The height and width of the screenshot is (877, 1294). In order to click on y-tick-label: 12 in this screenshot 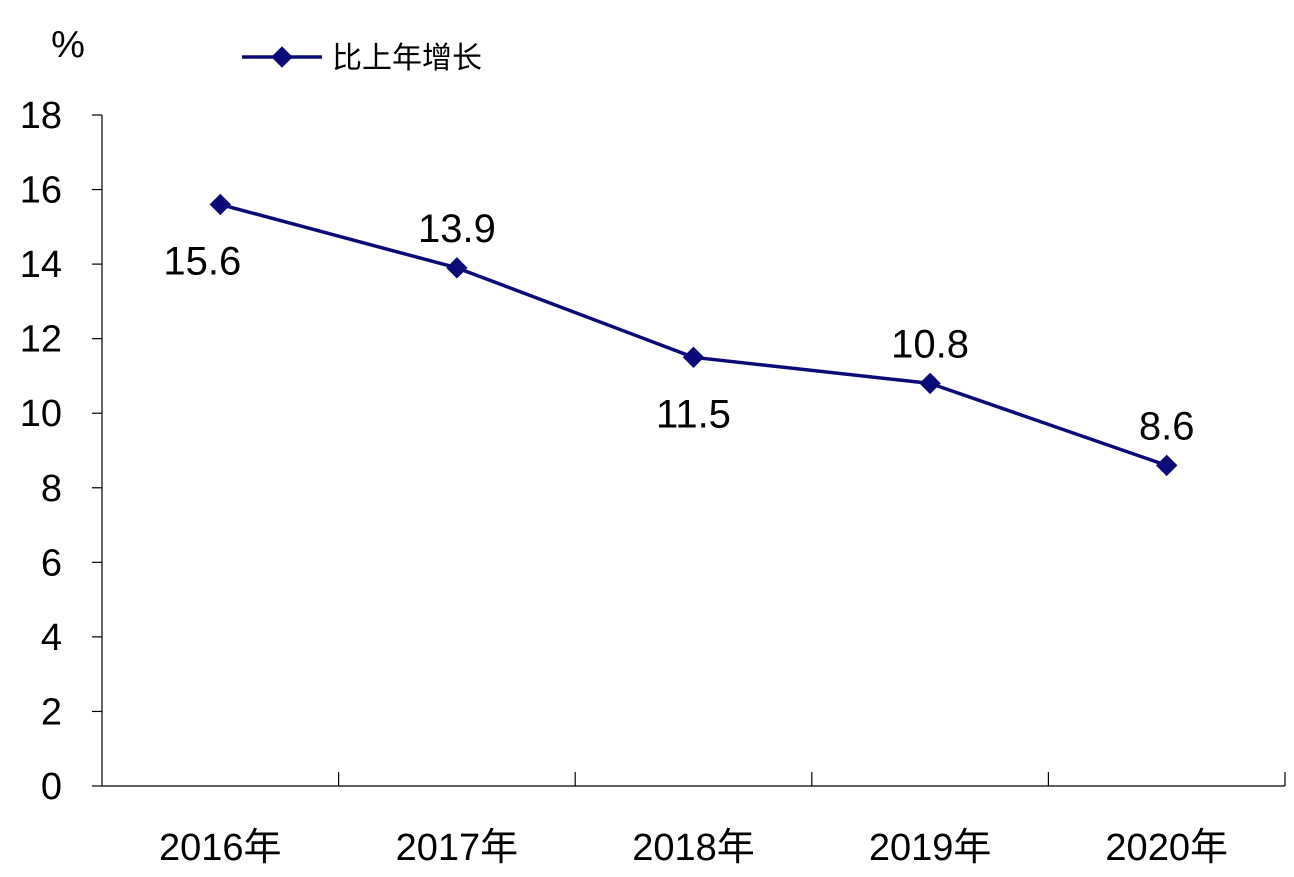, I will do `click(41, 340)`.